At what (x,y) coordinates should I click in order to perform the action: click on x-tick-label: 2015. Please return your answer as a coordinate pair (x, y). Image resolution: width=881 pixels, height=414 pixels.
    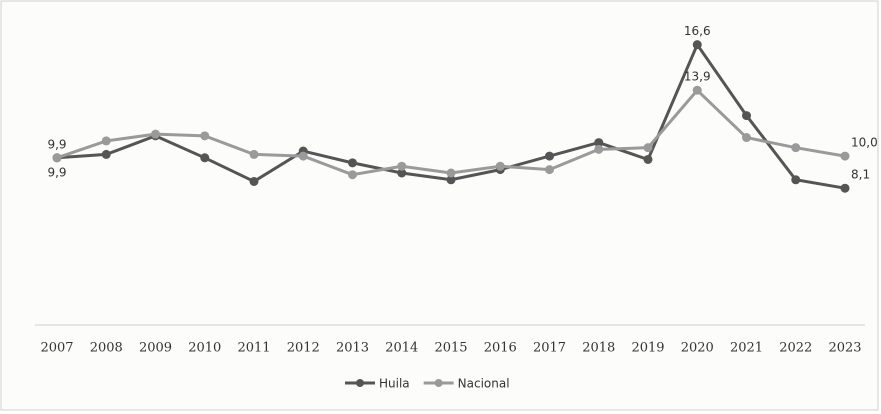
    Looking at the image, I should click on (450, 348).